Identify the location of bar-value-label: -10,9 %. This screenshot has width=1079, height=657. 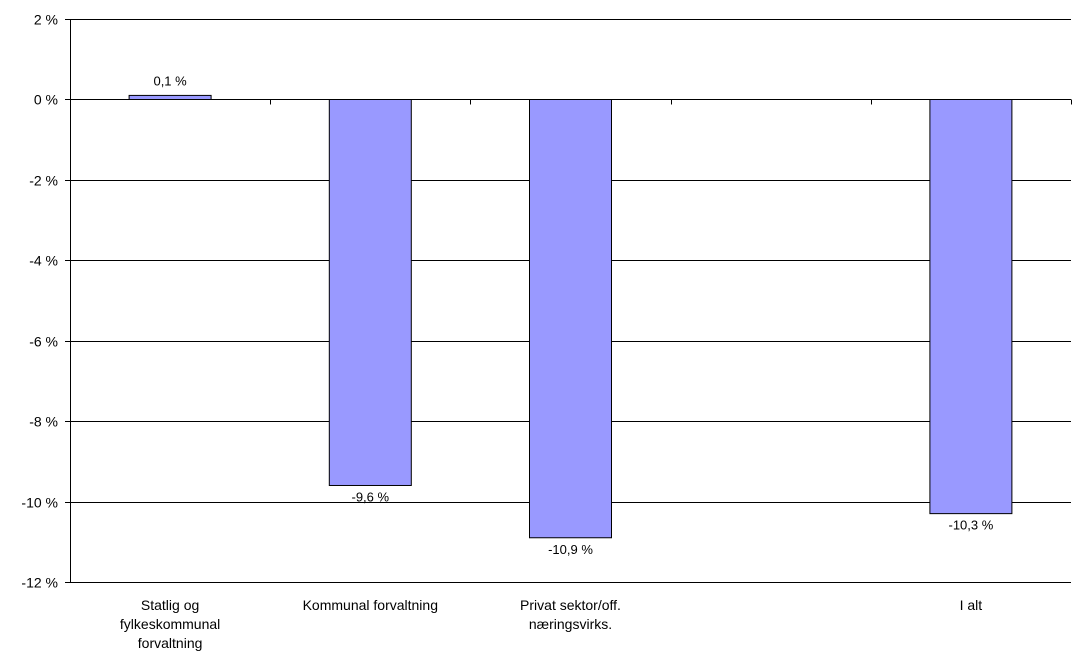
(570, 549).